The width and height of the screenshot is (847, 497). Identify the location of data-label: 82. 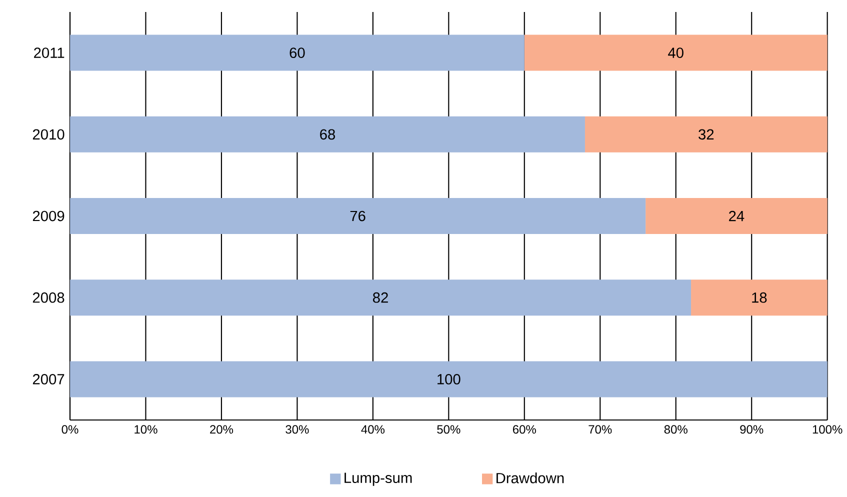
(380, 297).